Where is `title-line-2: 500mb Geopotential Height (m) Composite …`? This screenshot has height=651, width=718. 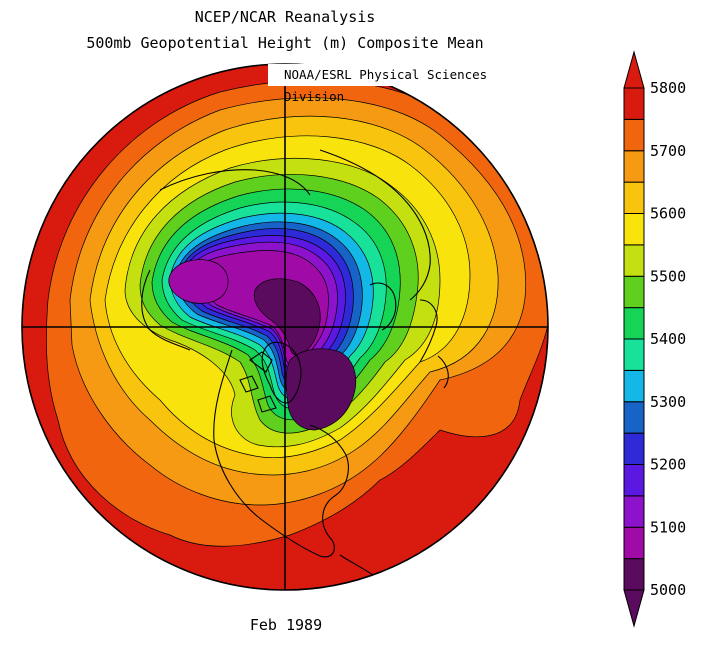 title-line-2: 500mb Geopotential Height (m) Composite … is located at coordinates (285, 43).